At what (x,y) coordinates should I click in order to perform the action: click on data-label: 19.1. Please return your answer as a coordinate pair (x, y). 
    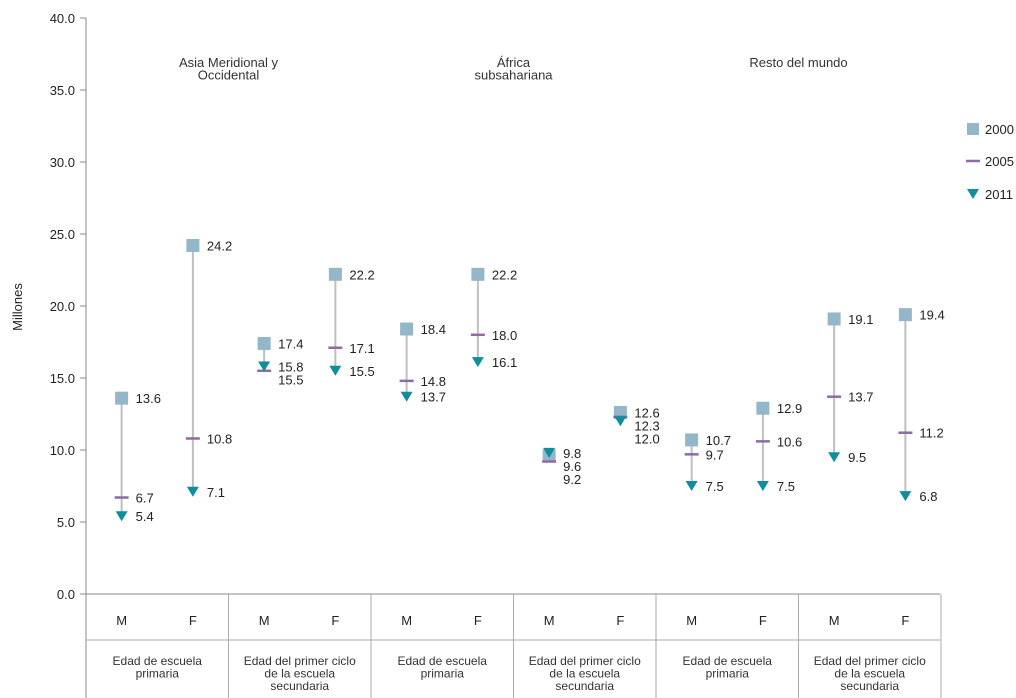
    Looking at the image, I should click on (860, 319).